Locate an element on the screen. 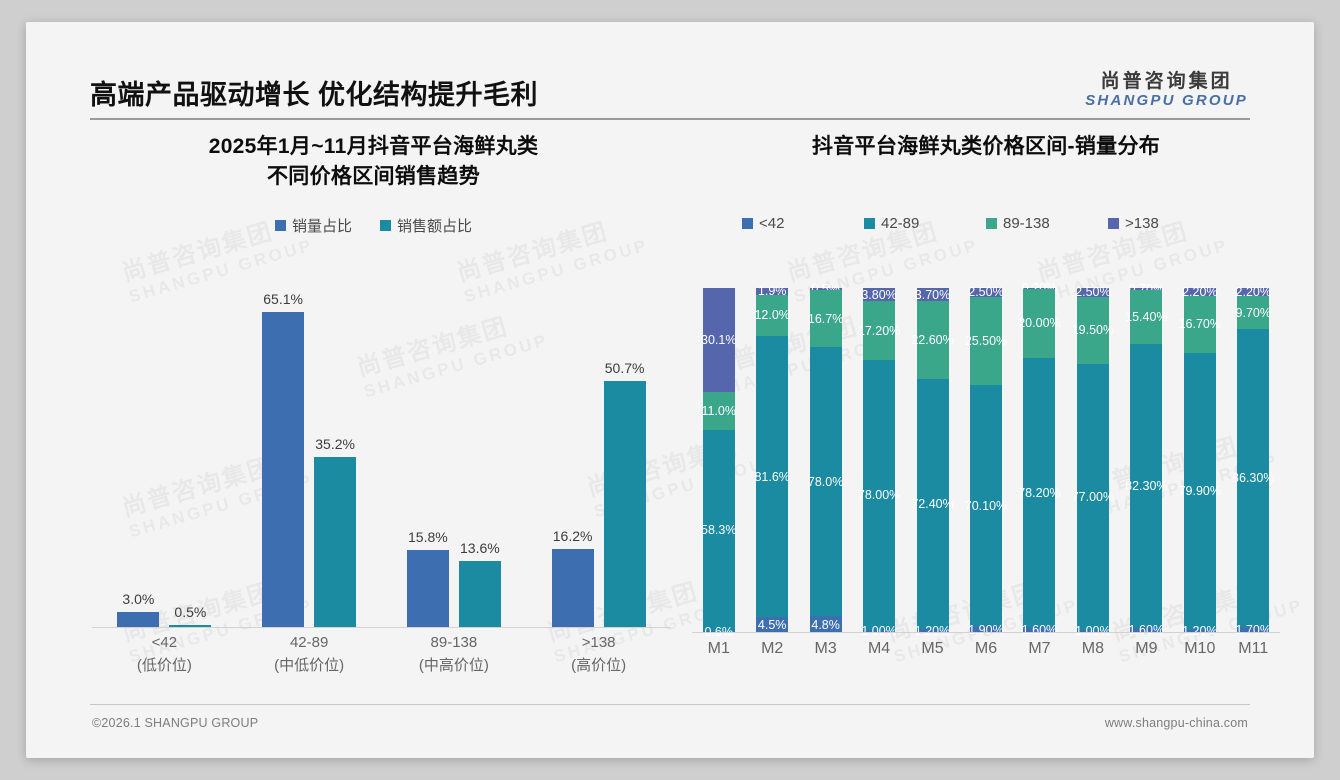  x-axis-month-label: M1 is located at coordinates (718, 648).